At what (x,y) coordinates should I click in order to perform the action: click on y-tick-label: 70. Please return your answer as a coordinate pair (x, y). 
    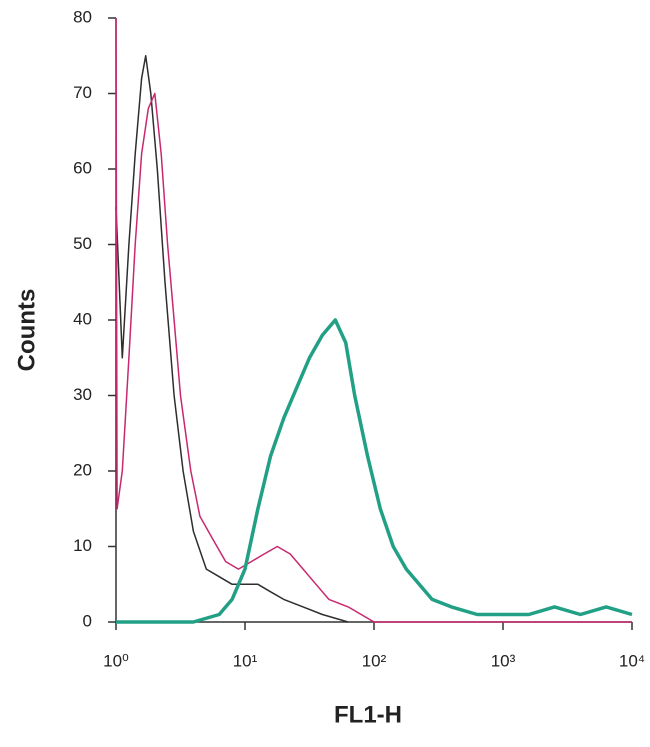
    Looking at the image, I should click on (82, 92).